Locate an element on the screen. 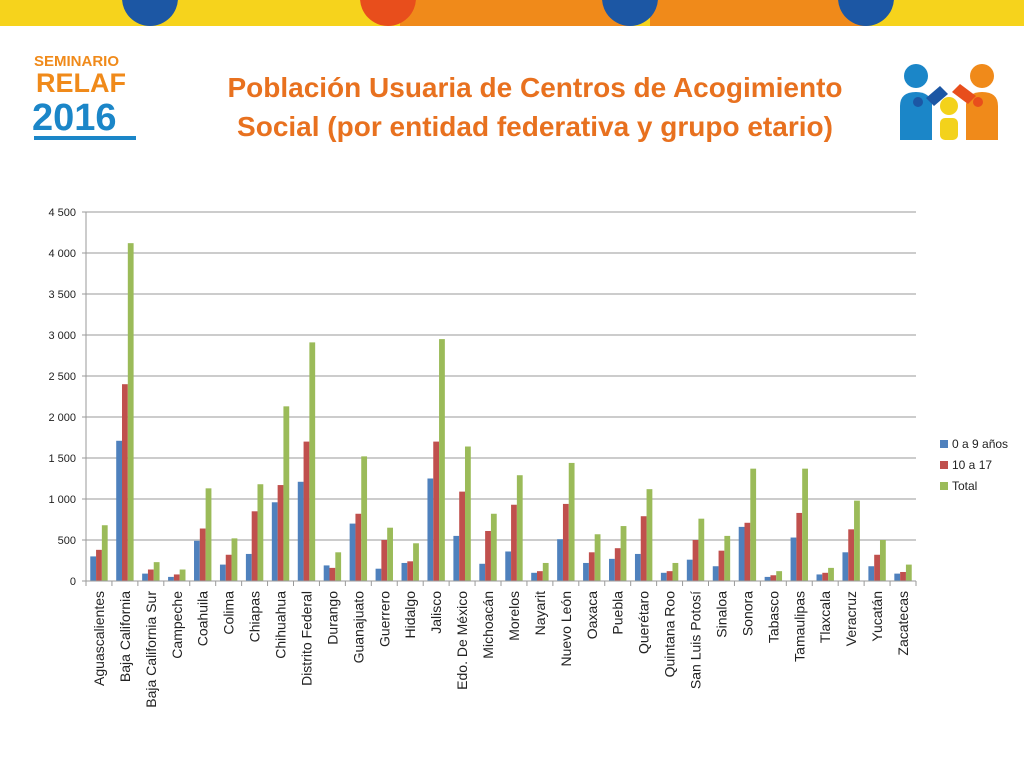 The height and width of the screenshot is (768, 1024). x-category-label: Tabasco is located at coordinates (773, 617).